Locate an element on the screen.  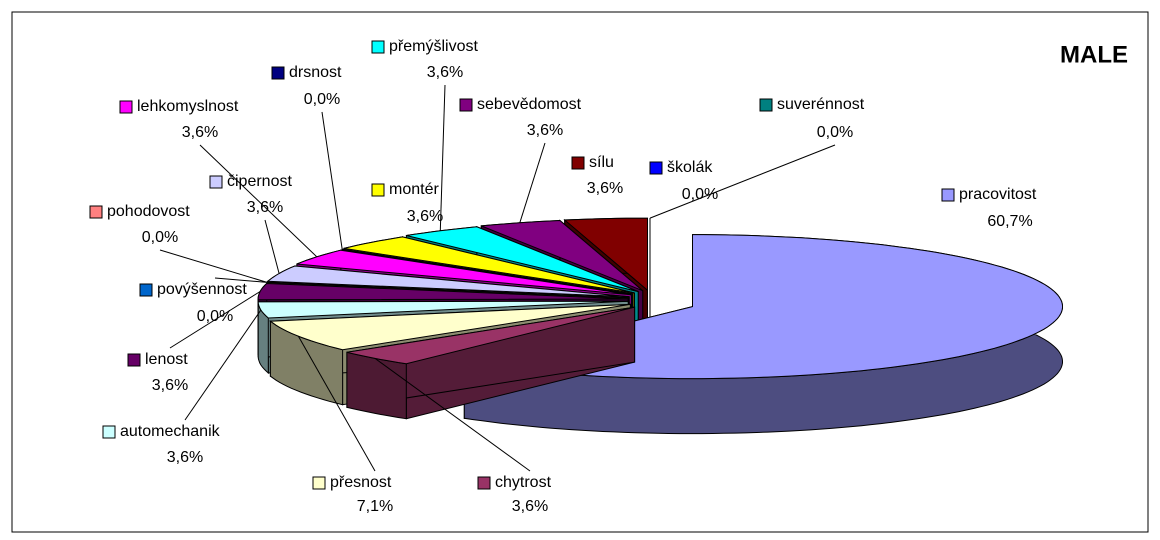
slice-label: montér is located at coordinates (414, 189).